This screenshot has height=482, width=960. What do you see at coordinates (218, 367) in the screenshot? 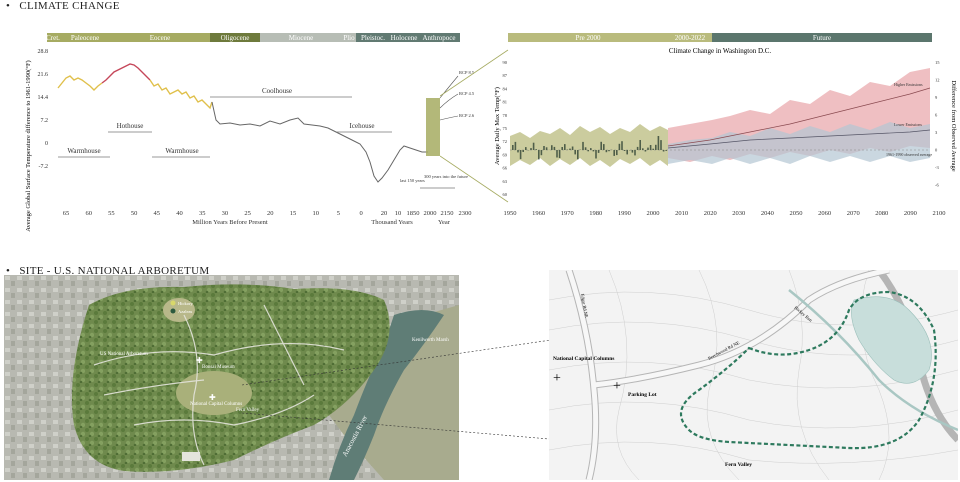
I see `label-bonsai: Bonsai Museum` at bounding box center [218, 367].